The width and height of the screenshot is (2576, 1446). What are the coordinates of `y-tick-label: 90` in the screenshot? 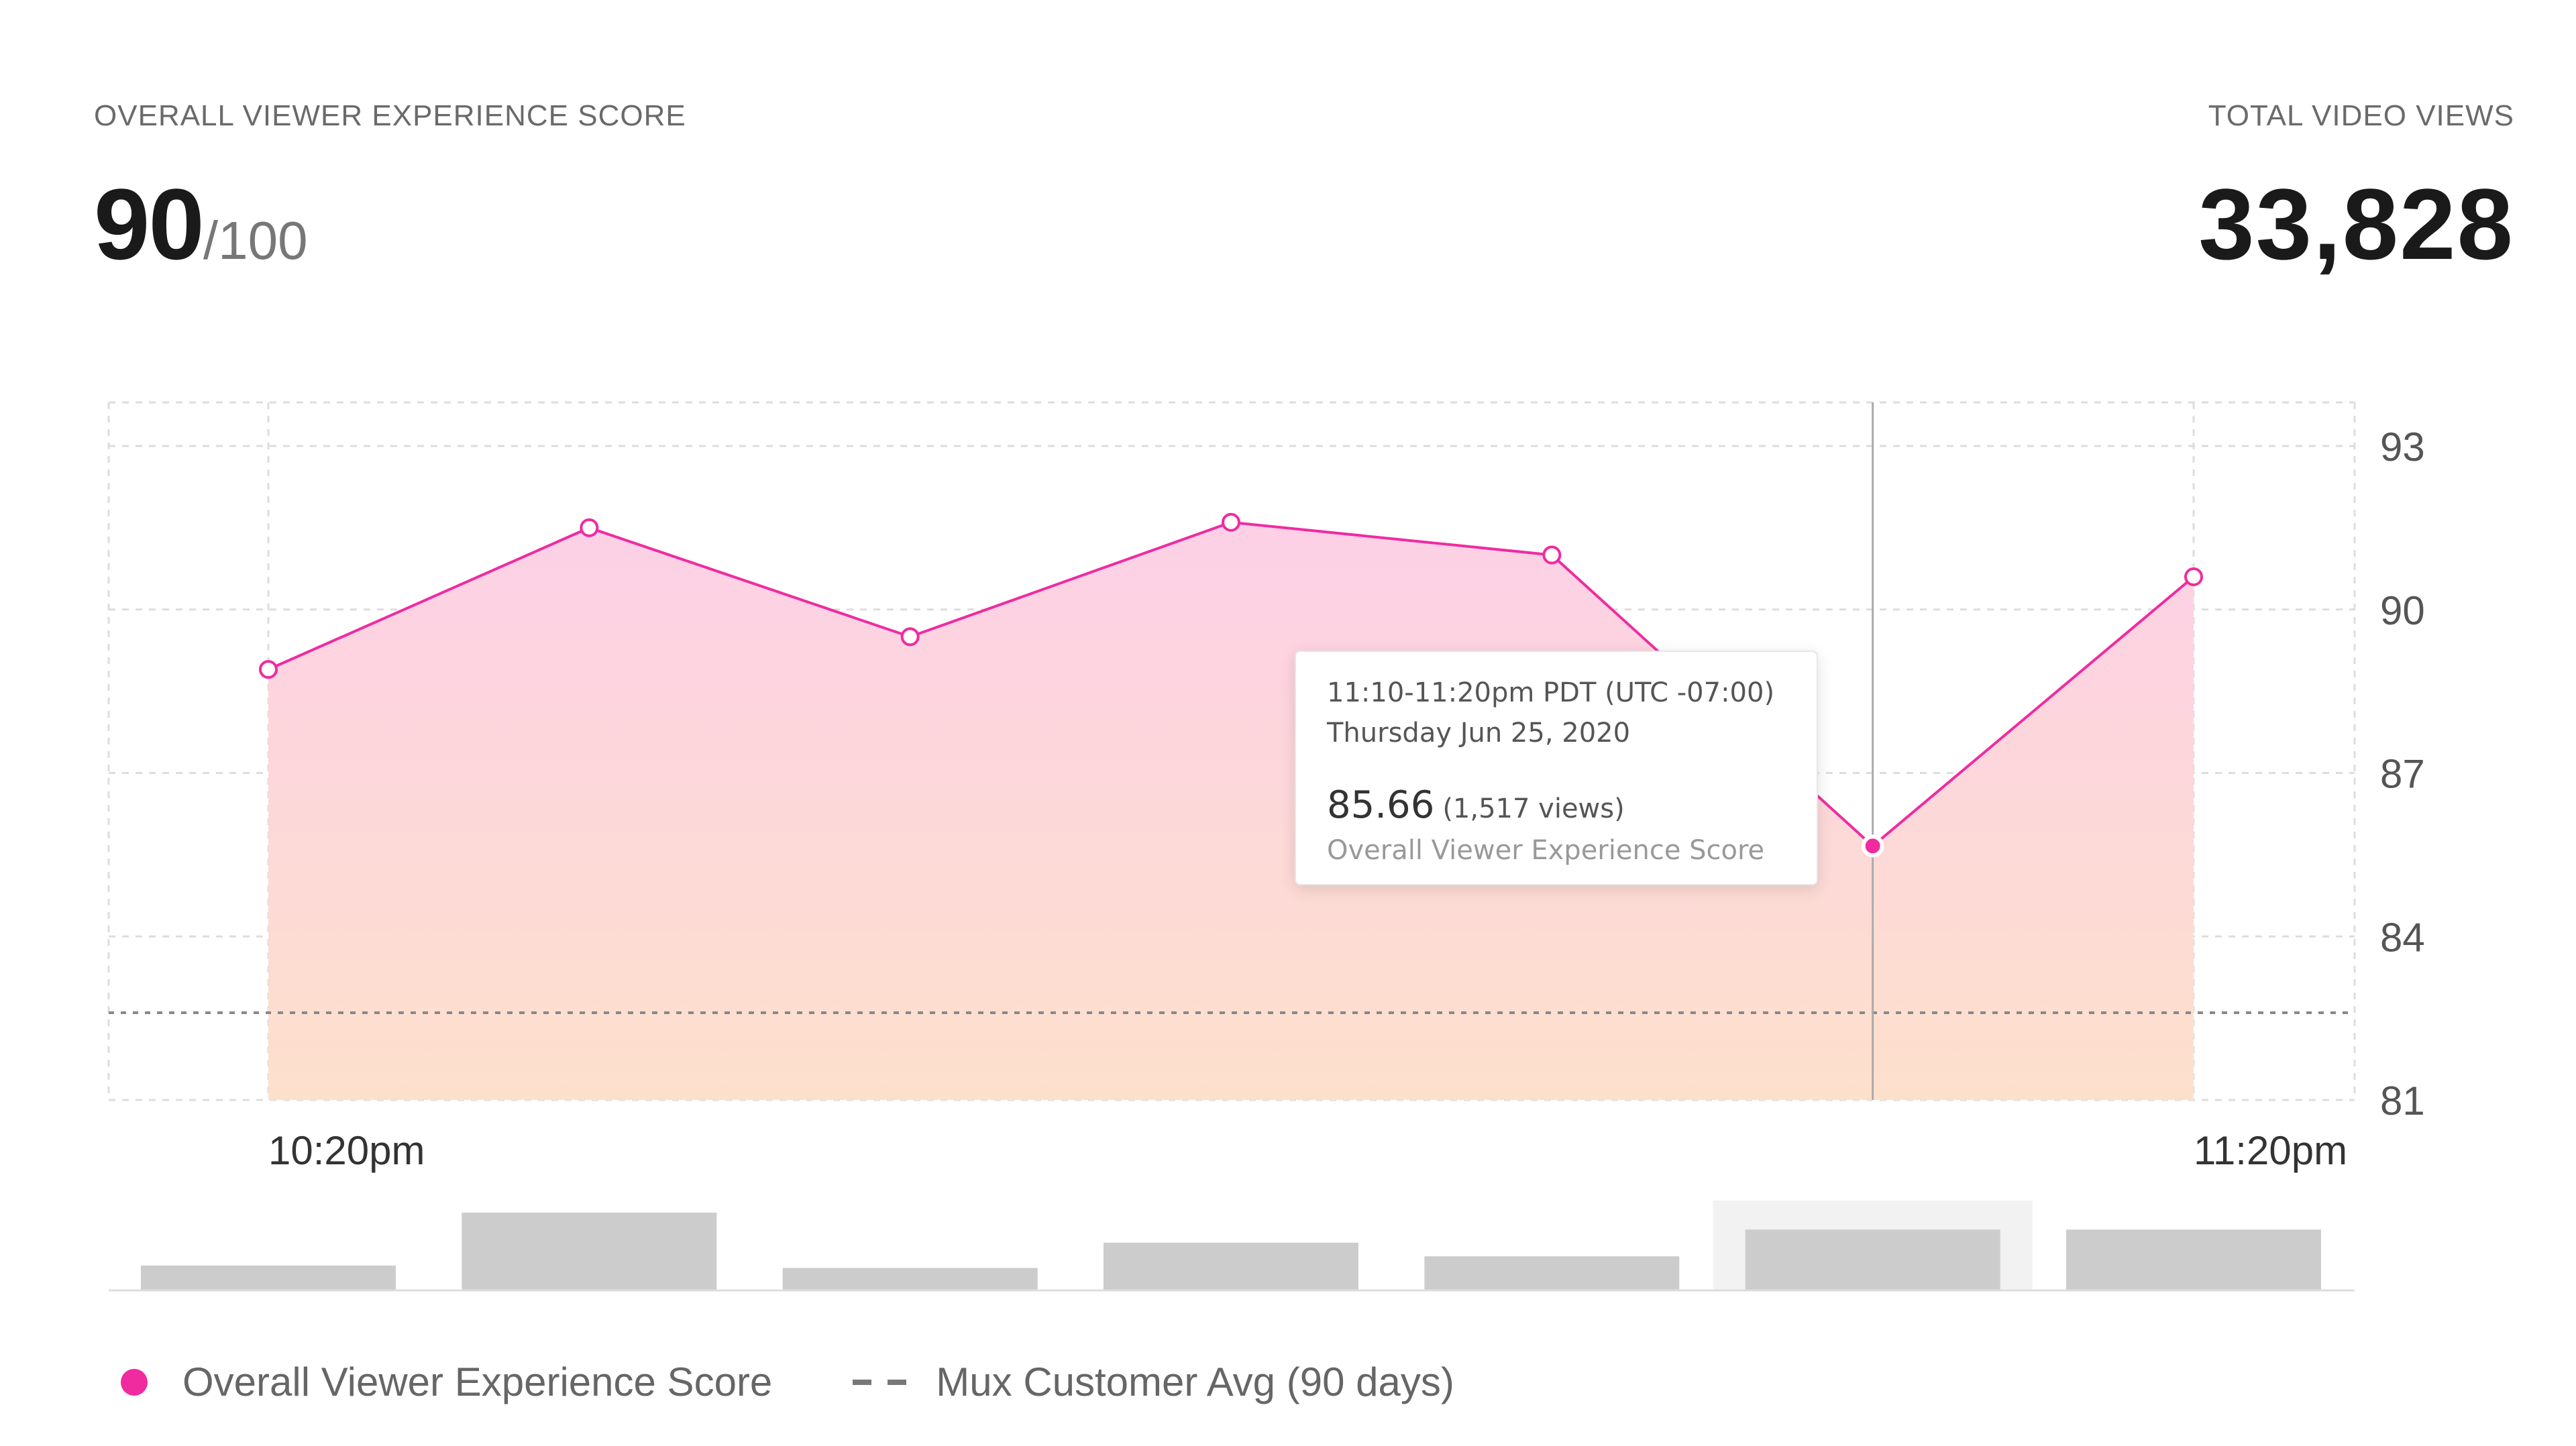 It's located at (2402, 610).